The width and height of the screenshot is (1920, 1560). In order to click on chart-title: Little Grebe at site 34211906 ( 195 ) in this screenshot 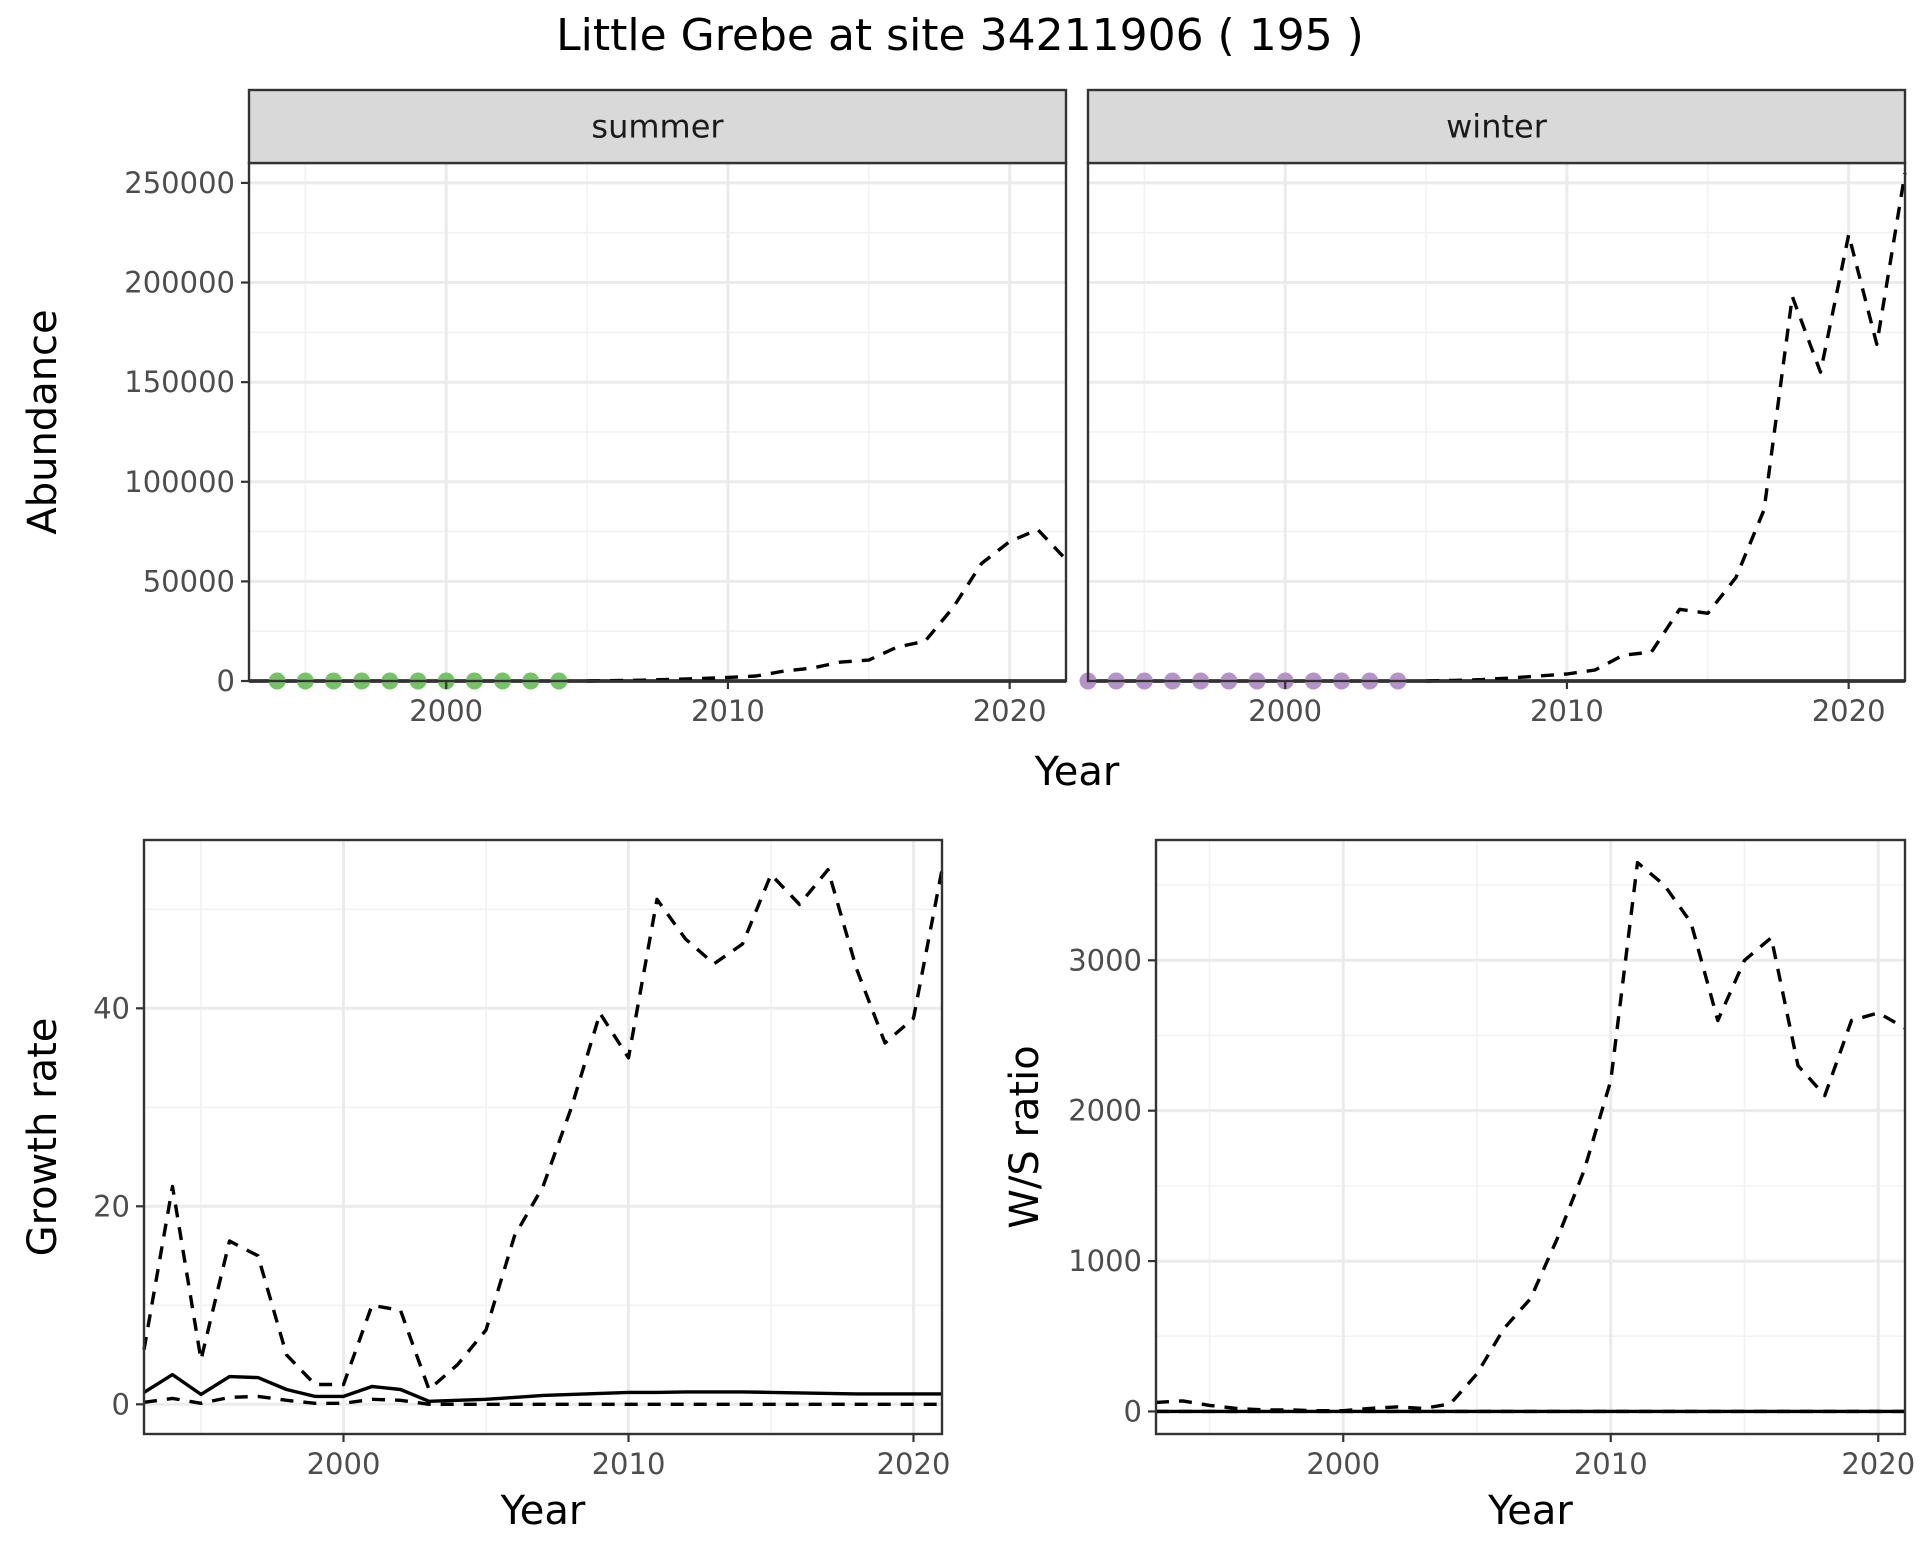, I will do `click(960, 35)`.